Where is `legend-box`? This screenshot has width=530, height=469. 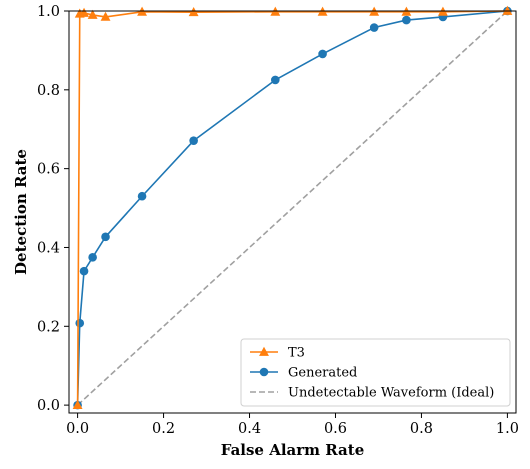 legend-box is located at coordinates (375, 372).